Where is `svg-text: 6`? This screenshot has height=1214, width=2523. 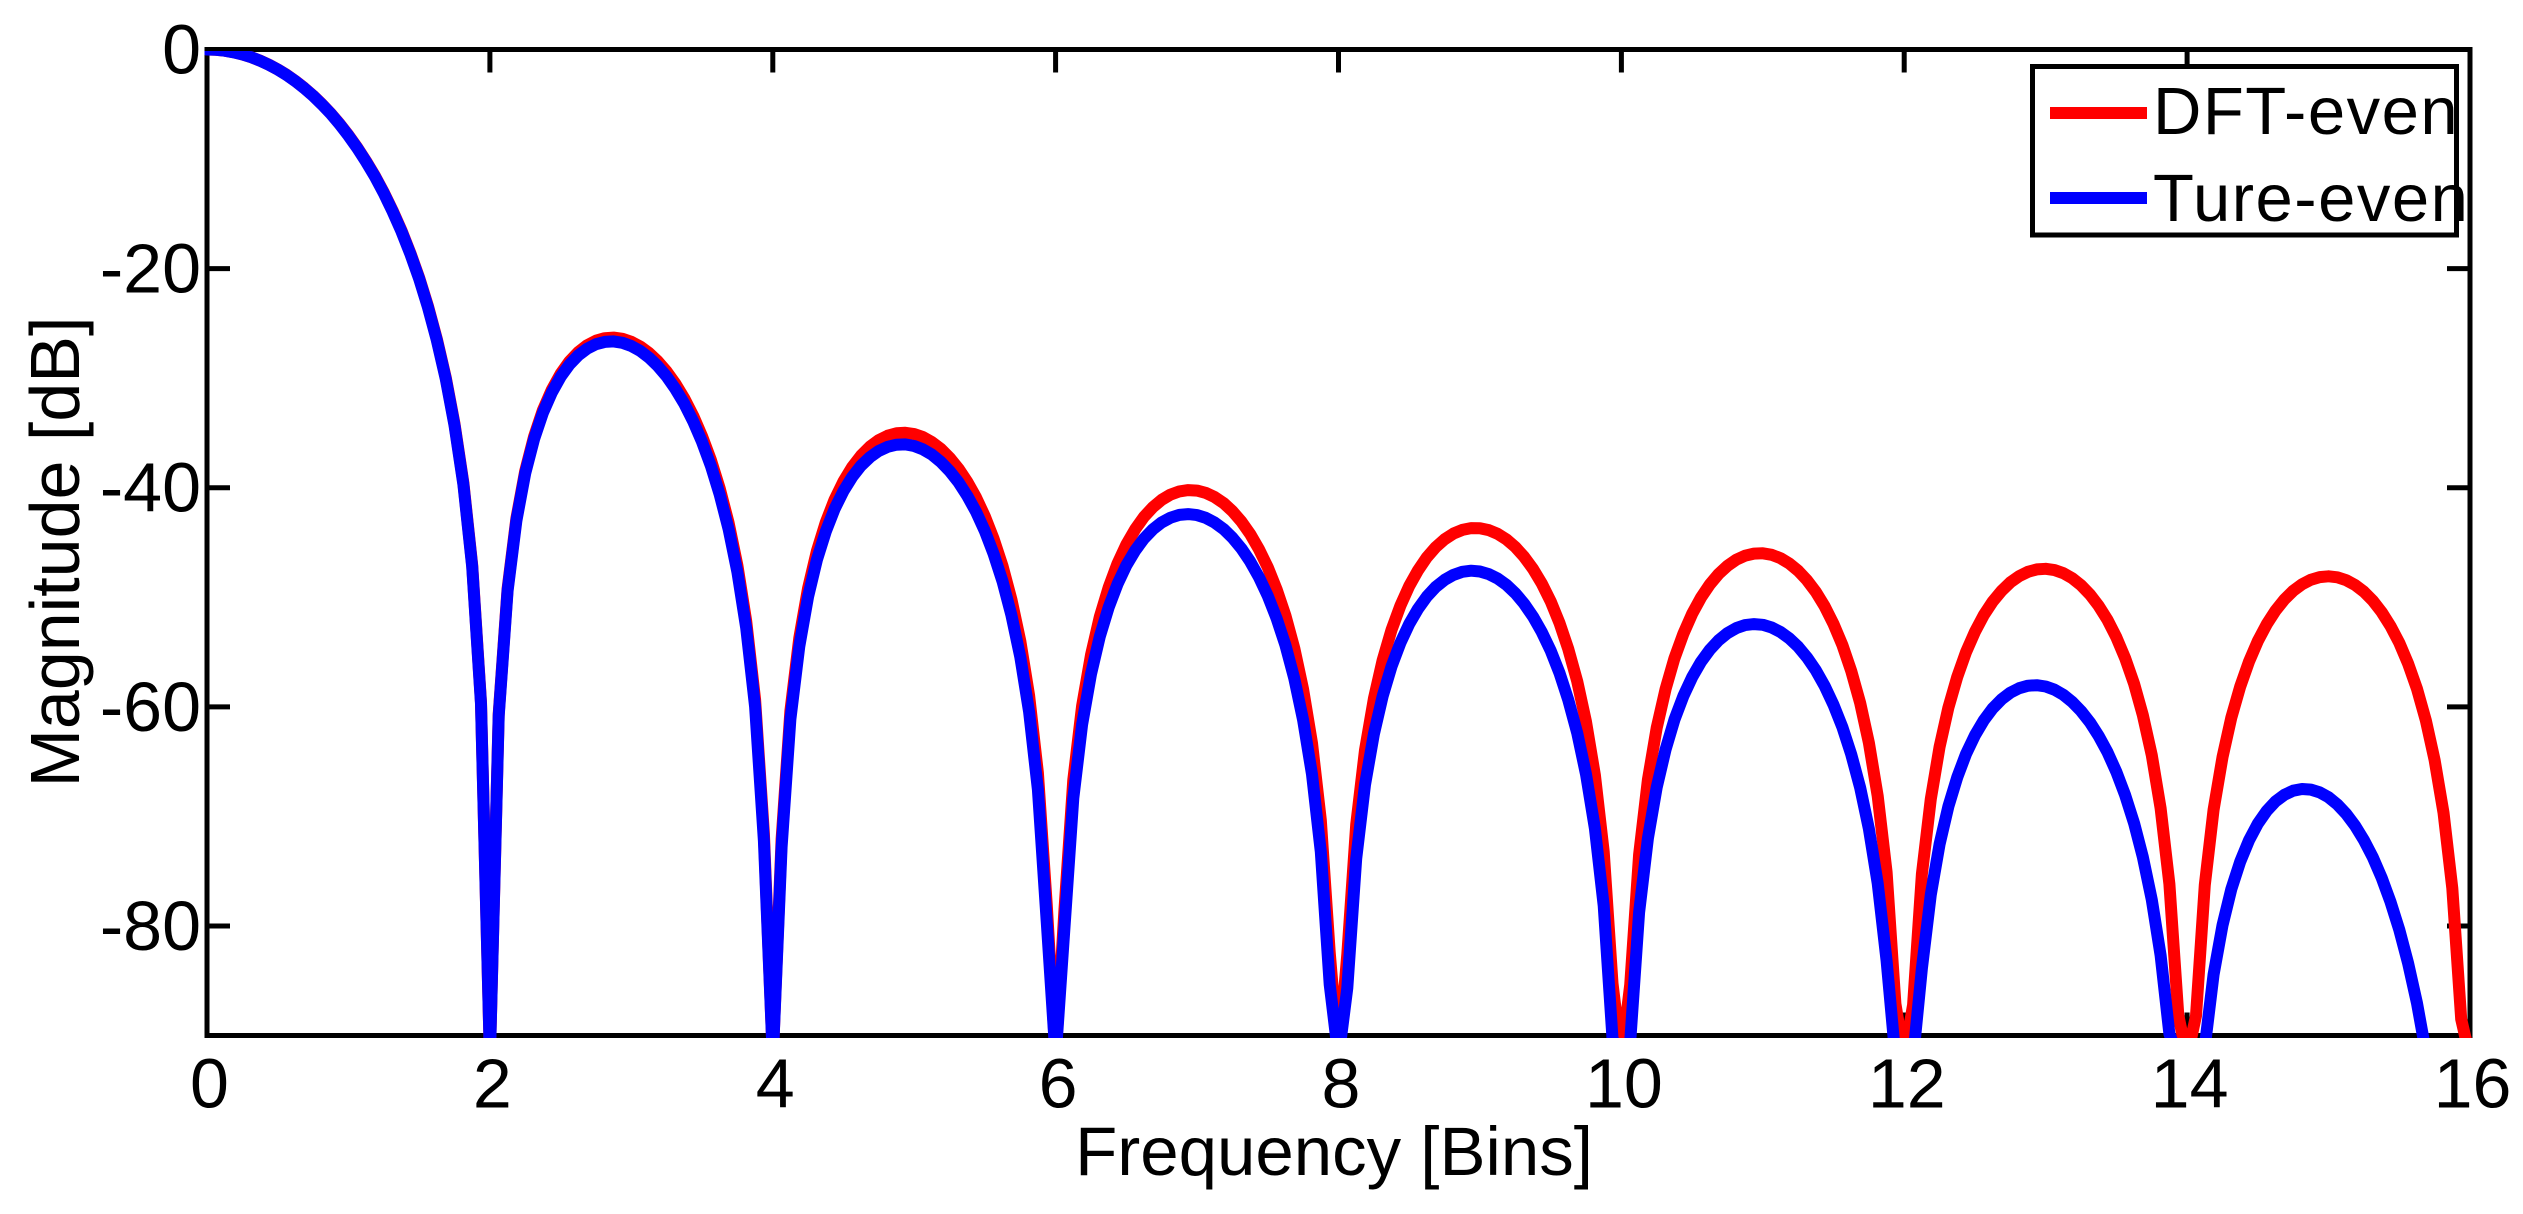 svg-text: 6 is located at coordinates (1058, 1084).